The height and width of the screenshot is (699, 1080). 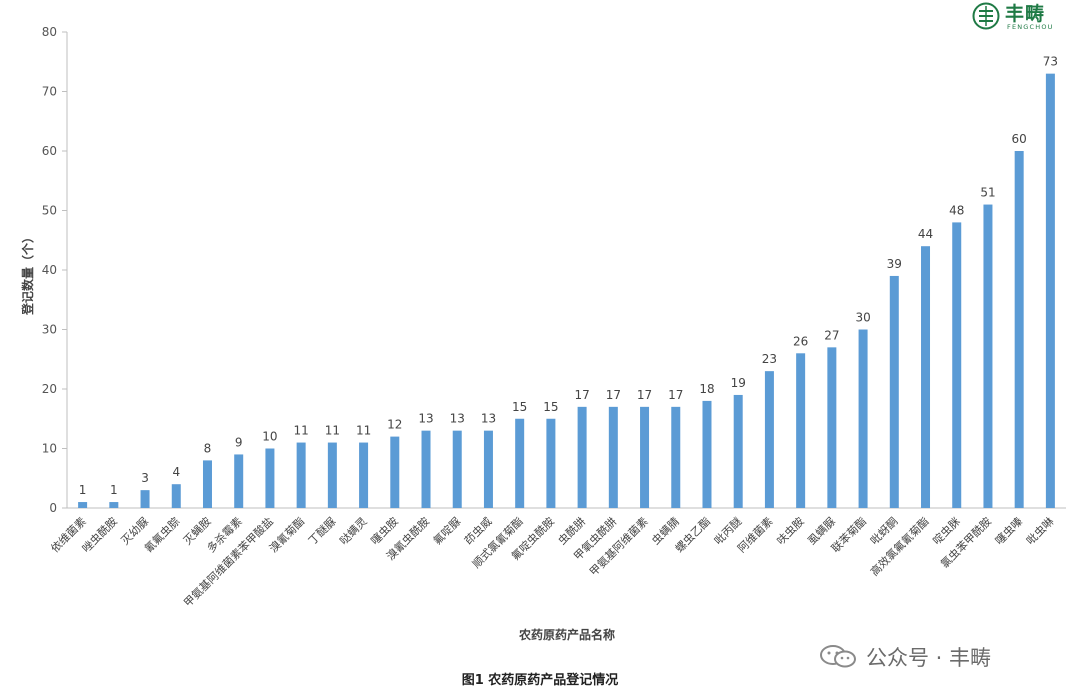 What do you see at coordinates (53, 508) in the screenshot?
I see `y-tick-label: 0` at bounding box center [53, 508].